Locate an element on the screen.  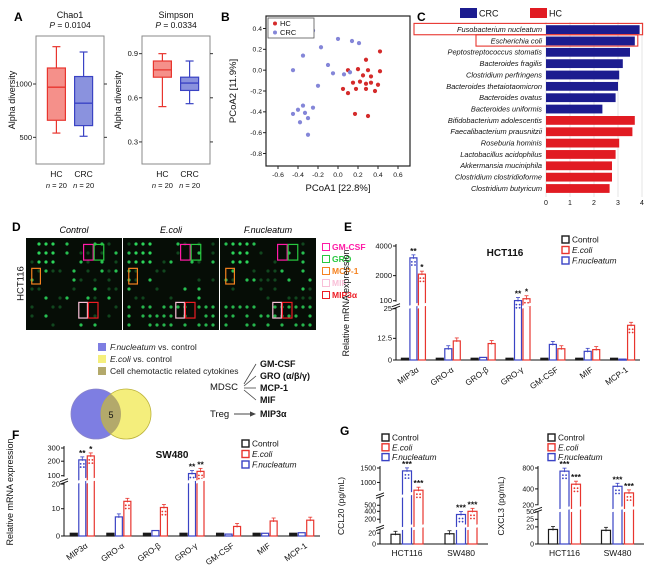
marker-legend-item: GRO is located at coordinates (336, 259).